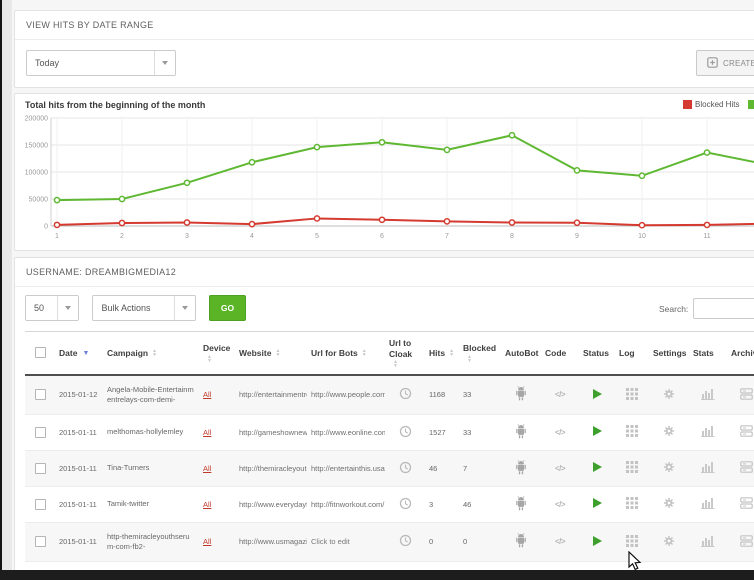 The height and width of the screenshot is (580, 754). What do you see at coordinates (346, 504) in the screenshot?
I see `url-for-bots-cell: http://fitnworkout.com/` at bounding box center [346, 504].